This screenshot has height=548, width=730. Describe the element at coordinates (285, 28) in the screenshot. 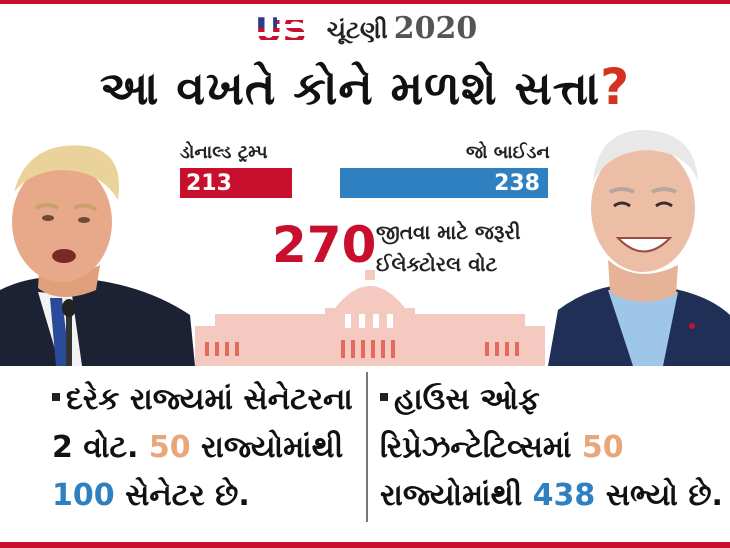

I see `us-flag-logo: US` at that location.